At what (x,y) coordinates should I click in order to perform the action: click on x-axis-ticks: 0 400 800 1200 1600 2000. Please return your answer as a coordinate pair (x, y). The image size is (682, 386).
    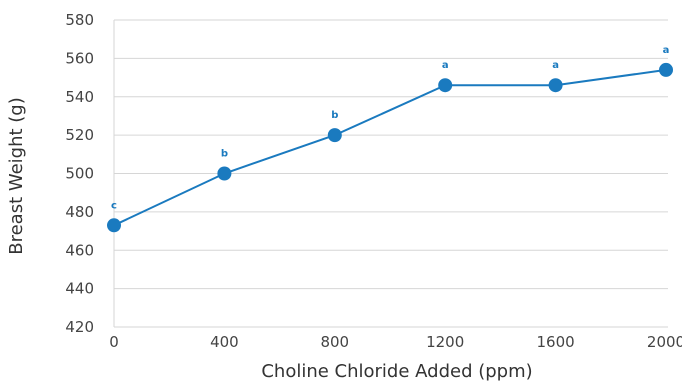
    Looking at the image, I should click on (395, 342).